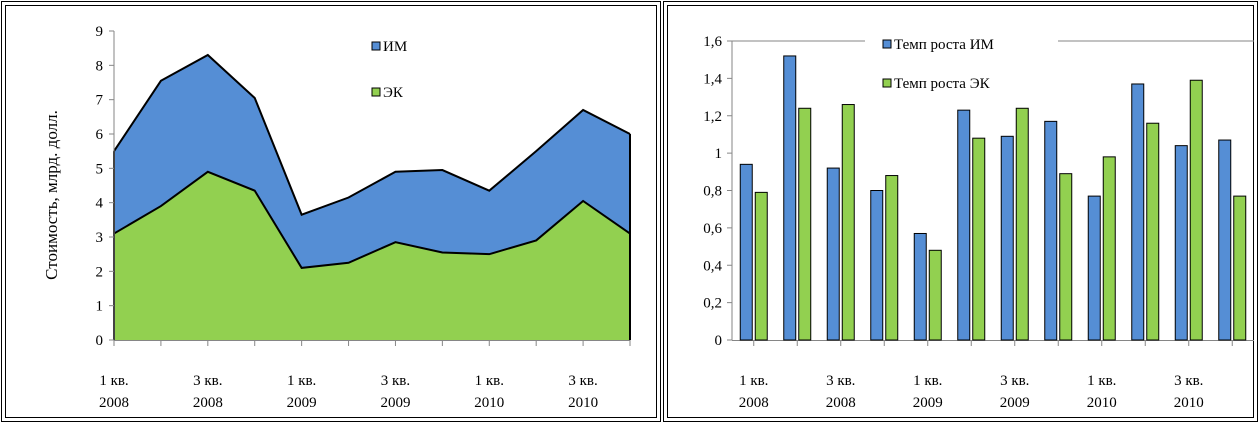 This screenshot has height=423, width=1259. I want to click on y-tick-label: 0,2, so click(712, 304).